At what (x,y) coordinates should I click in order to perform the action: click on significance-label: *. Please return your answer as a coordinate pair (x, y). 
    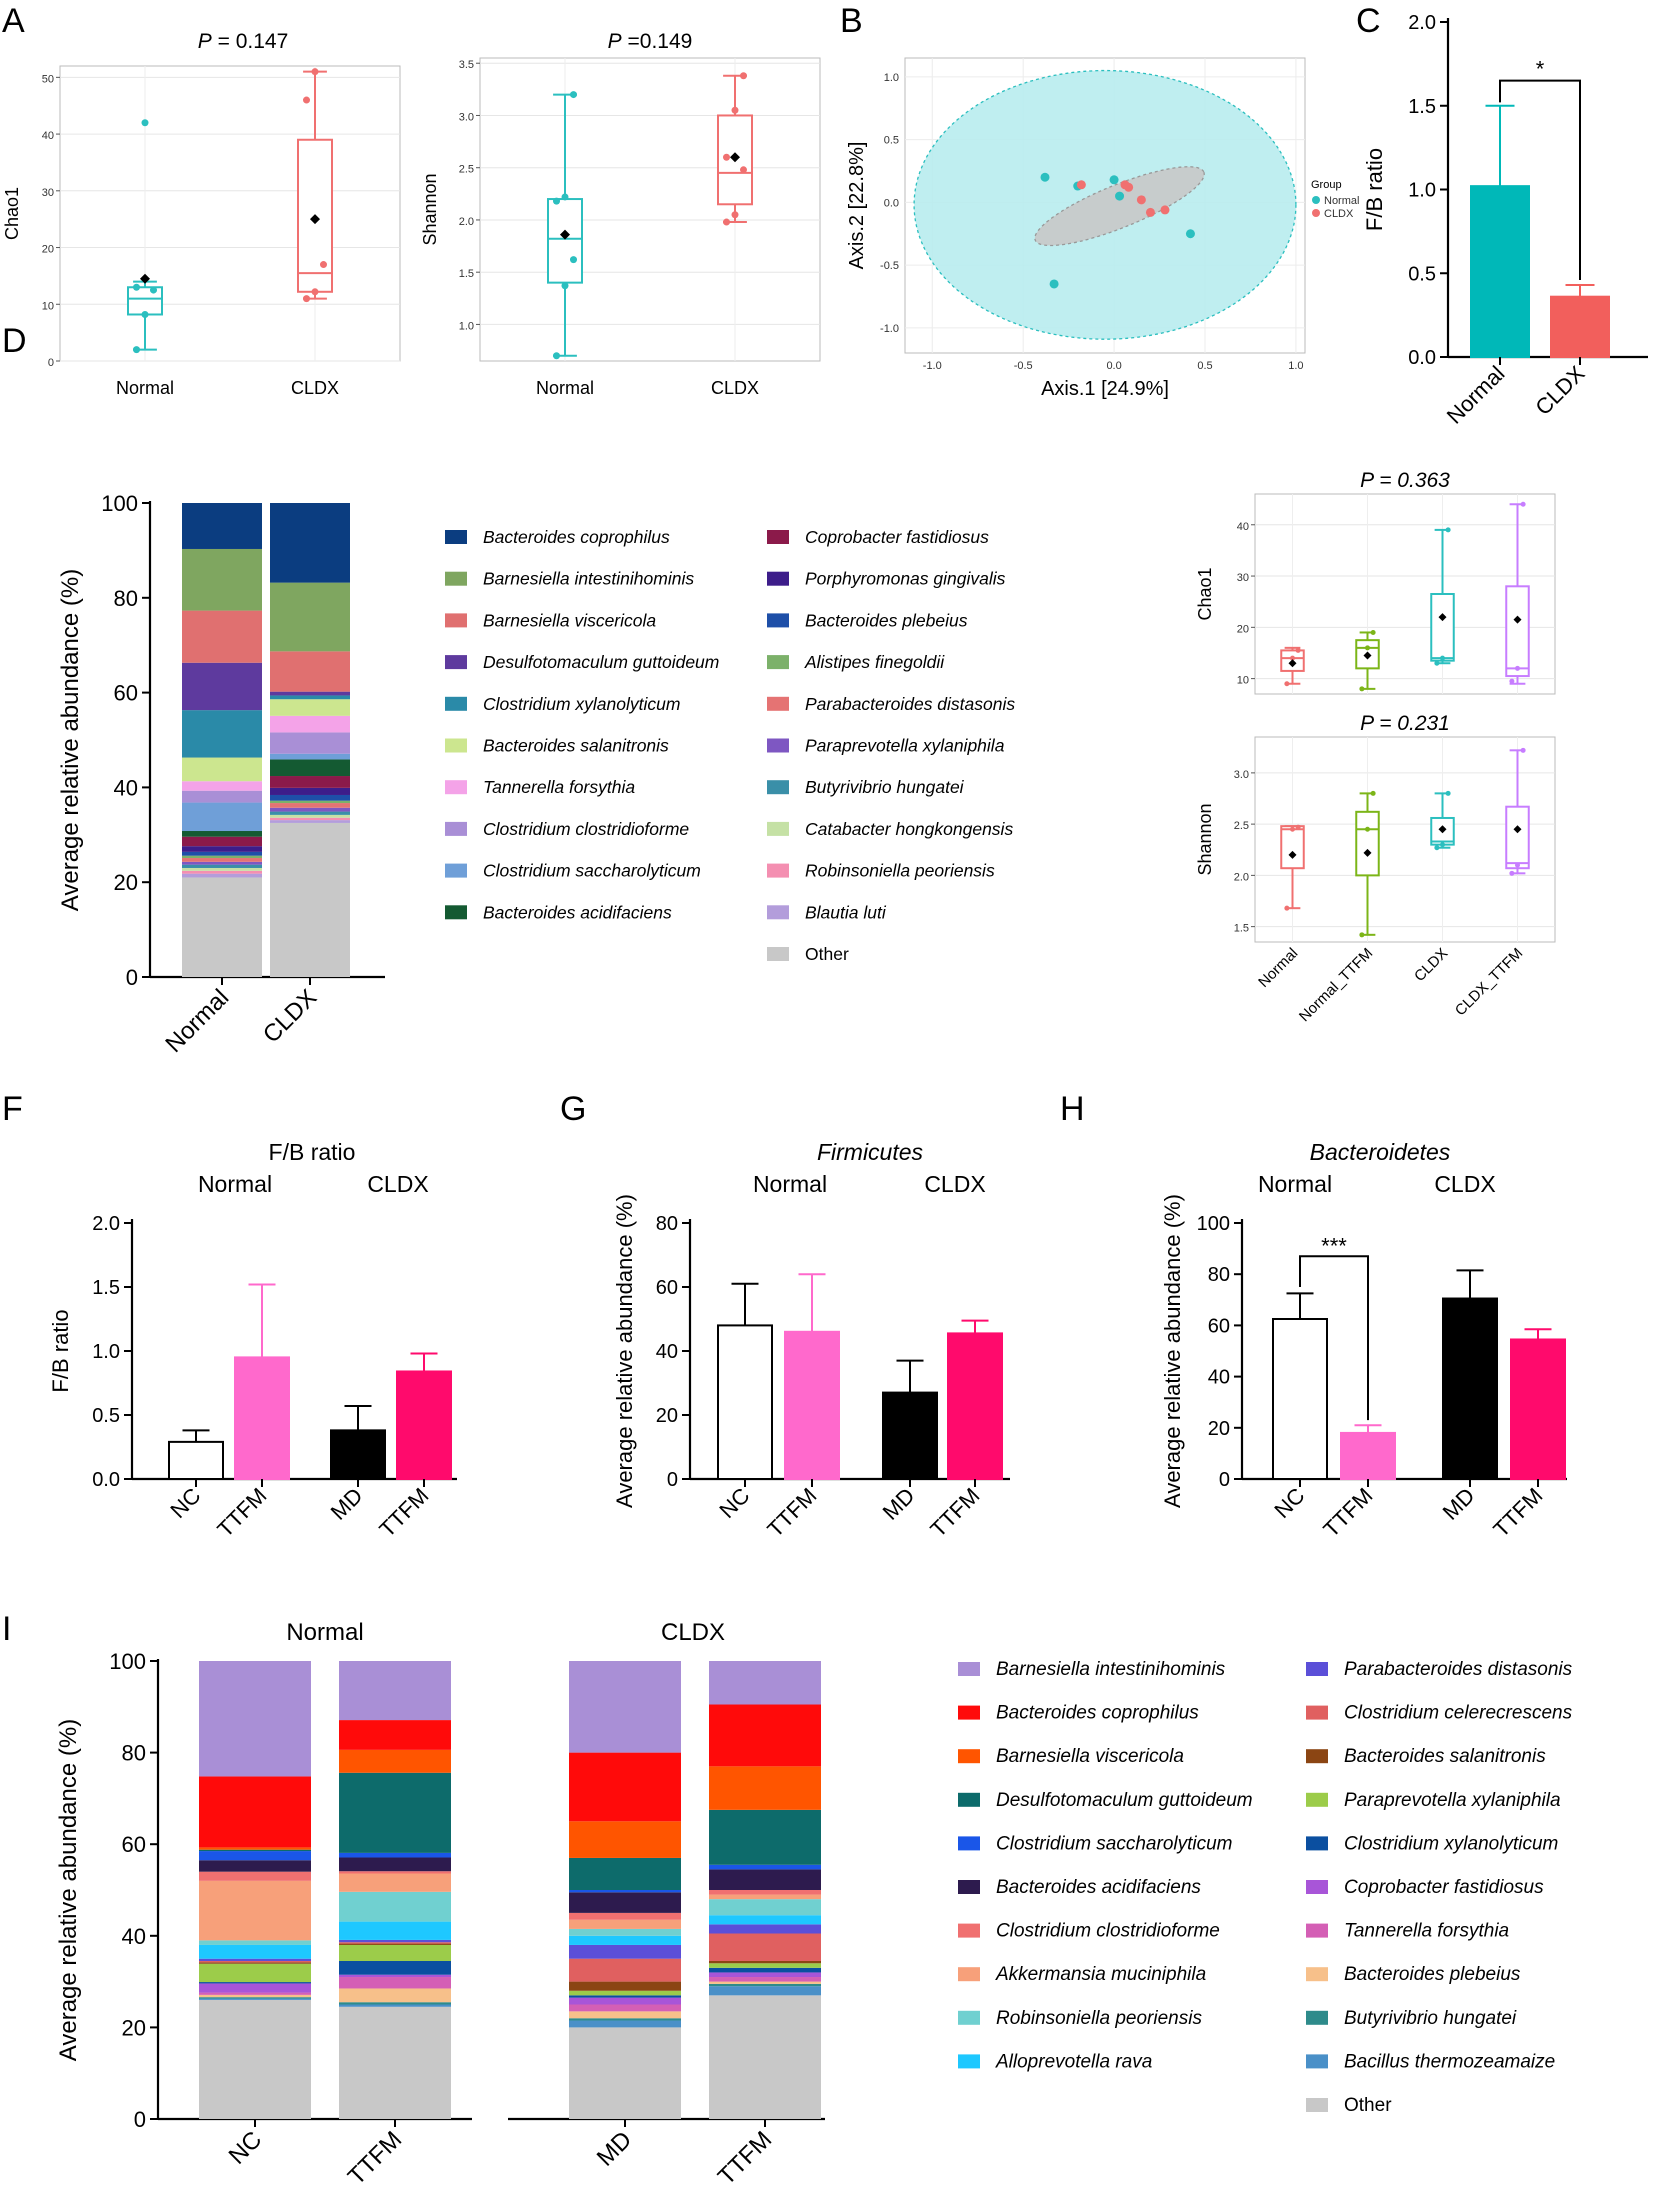
    Looking at the image, I should click on (1540, 69).